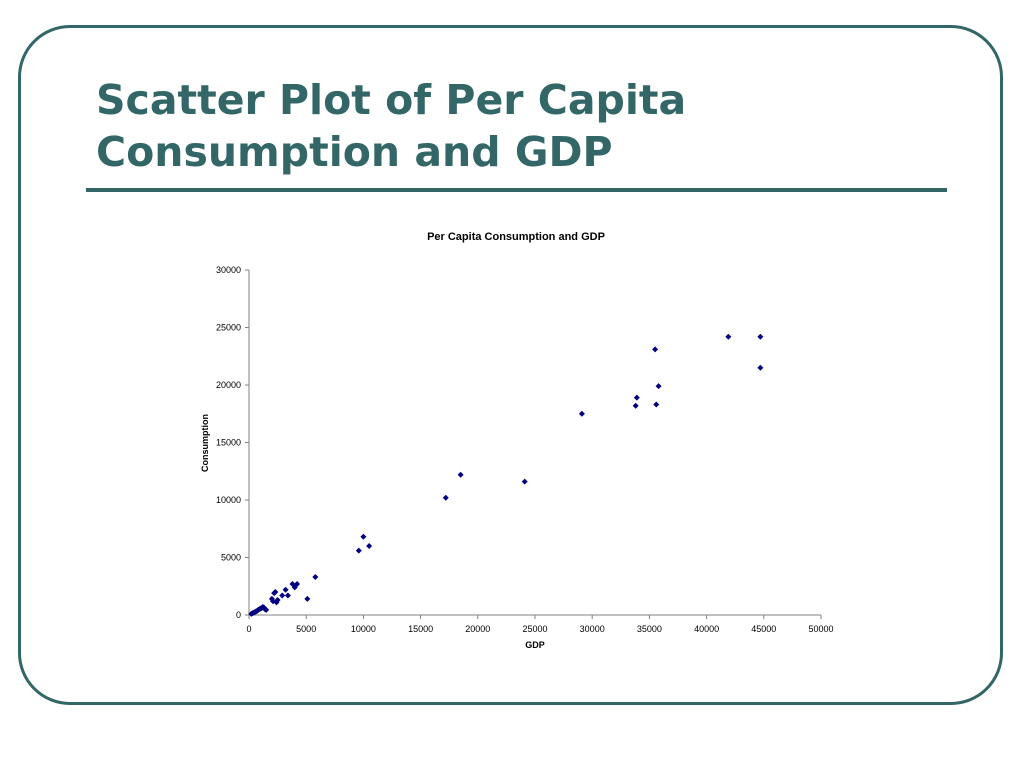  What do you see at coordinates (535, 645) in the screenshot?
I see `x-axis-label: GDP` at bounding box center [535, 645].